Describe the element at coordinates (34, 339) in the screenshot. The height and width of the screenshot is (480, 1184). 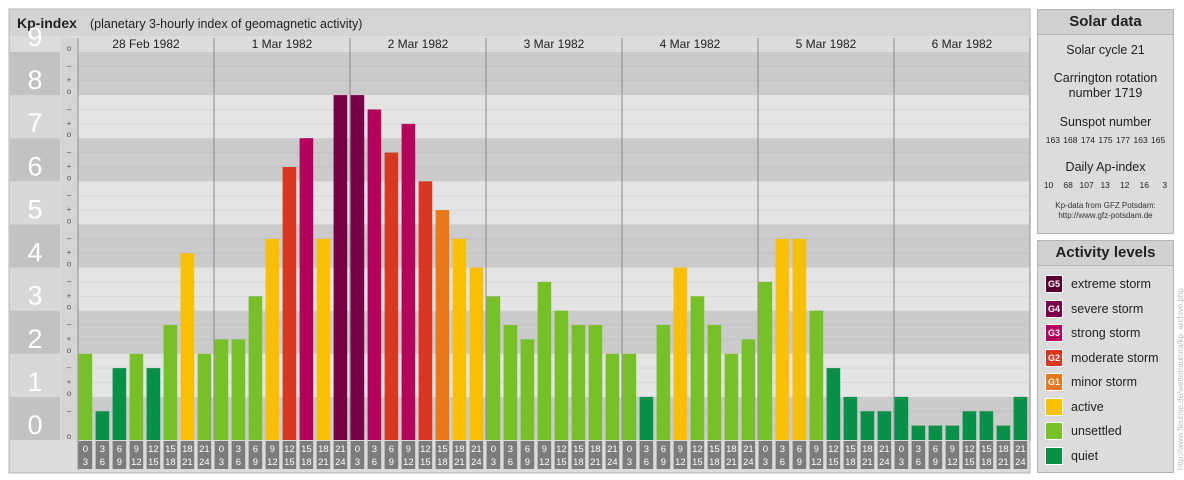
I see `y-tick-label: 2` at that location.